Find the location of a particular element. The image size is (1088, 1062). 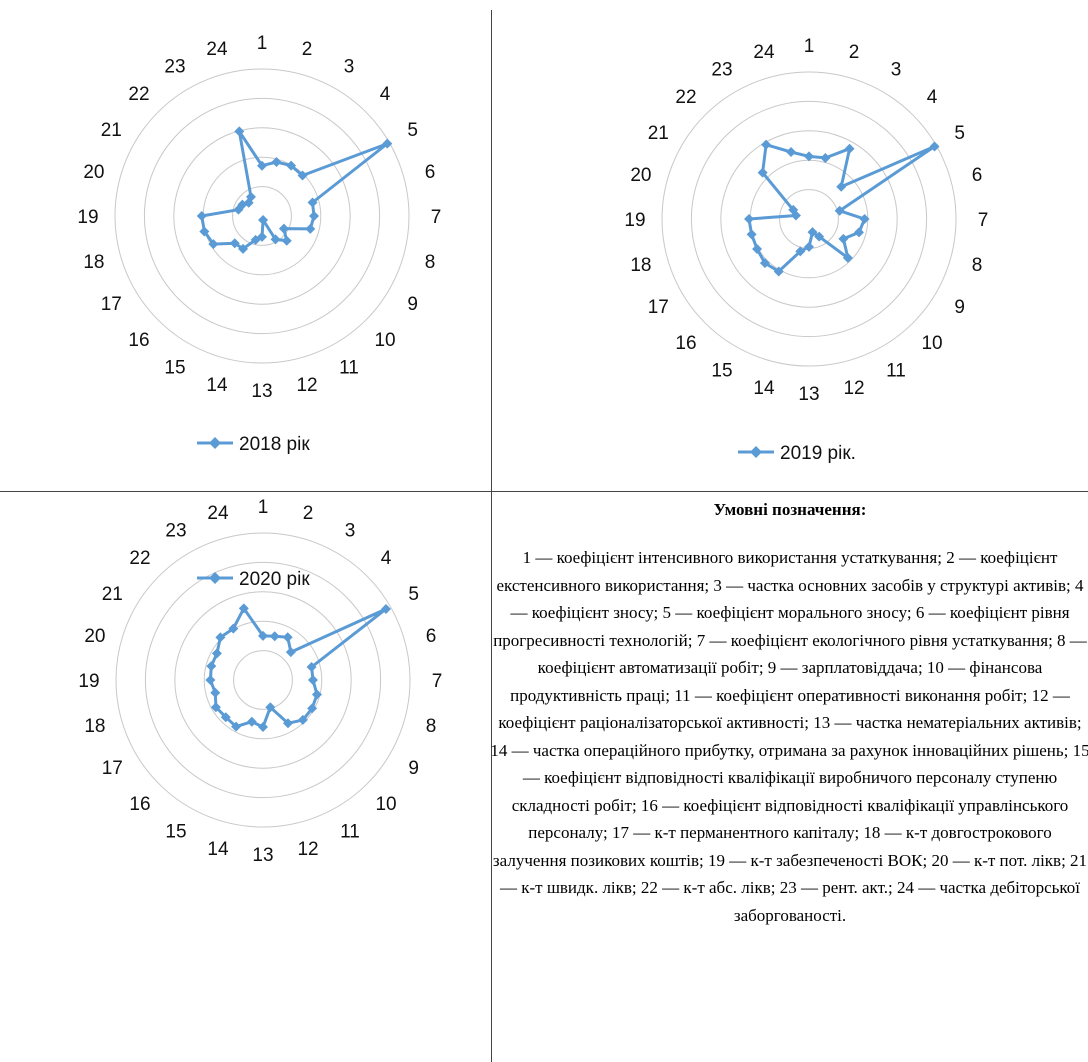

category-label: 11 is located at coordinates (350, 832).